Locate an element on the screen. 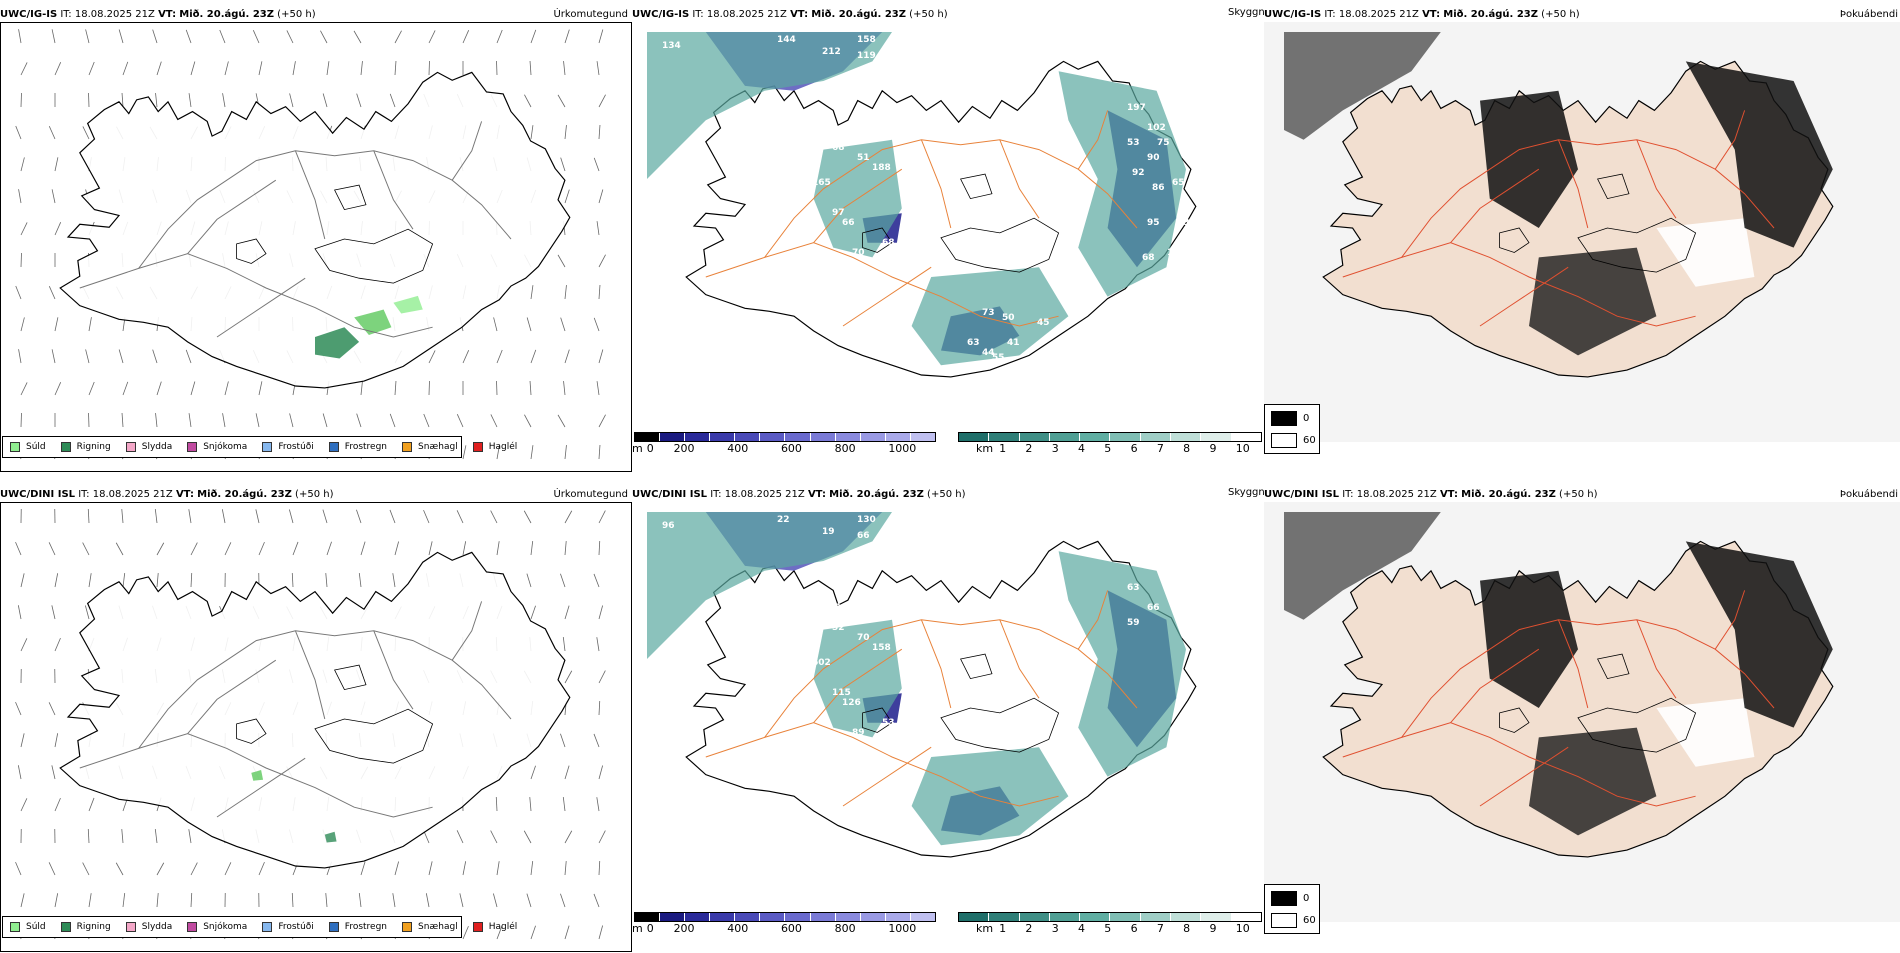 Image resolution: width=1900 pixels, height=953 pixels. cloud-base-value: 158 is located at coordinates (881, 648).